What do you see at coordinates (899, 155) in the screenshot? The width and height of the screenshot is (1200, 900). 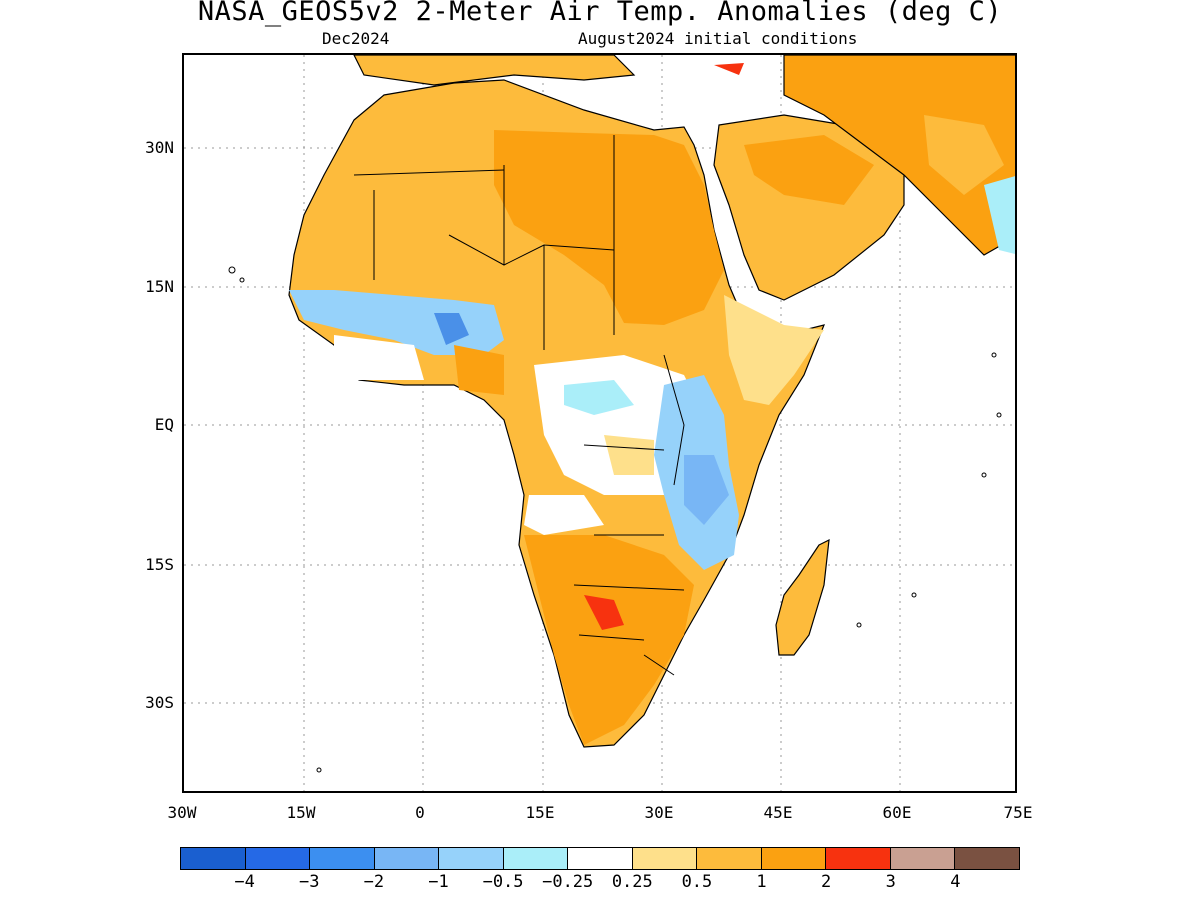 I see `middle-east` at bounding box center [899, 155].